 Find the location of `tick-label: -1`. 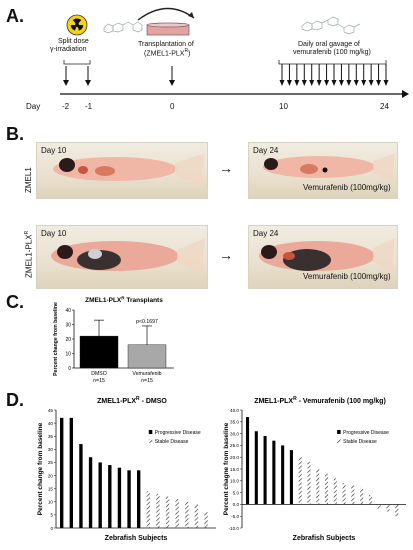

tick-label: -1 is located at coordinates (89, 106).